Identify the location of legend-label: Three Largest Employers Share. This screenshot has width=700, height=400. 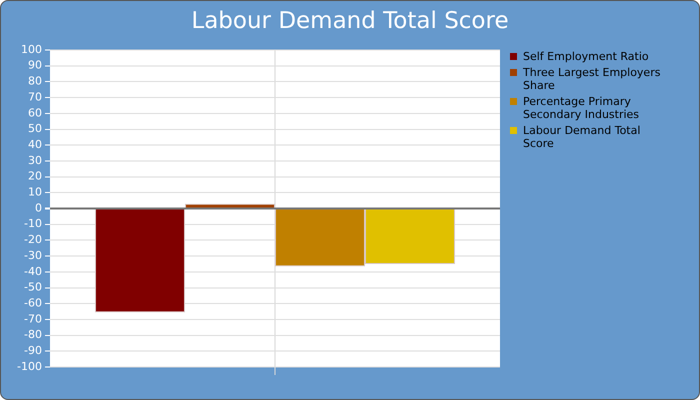
(592, 79).